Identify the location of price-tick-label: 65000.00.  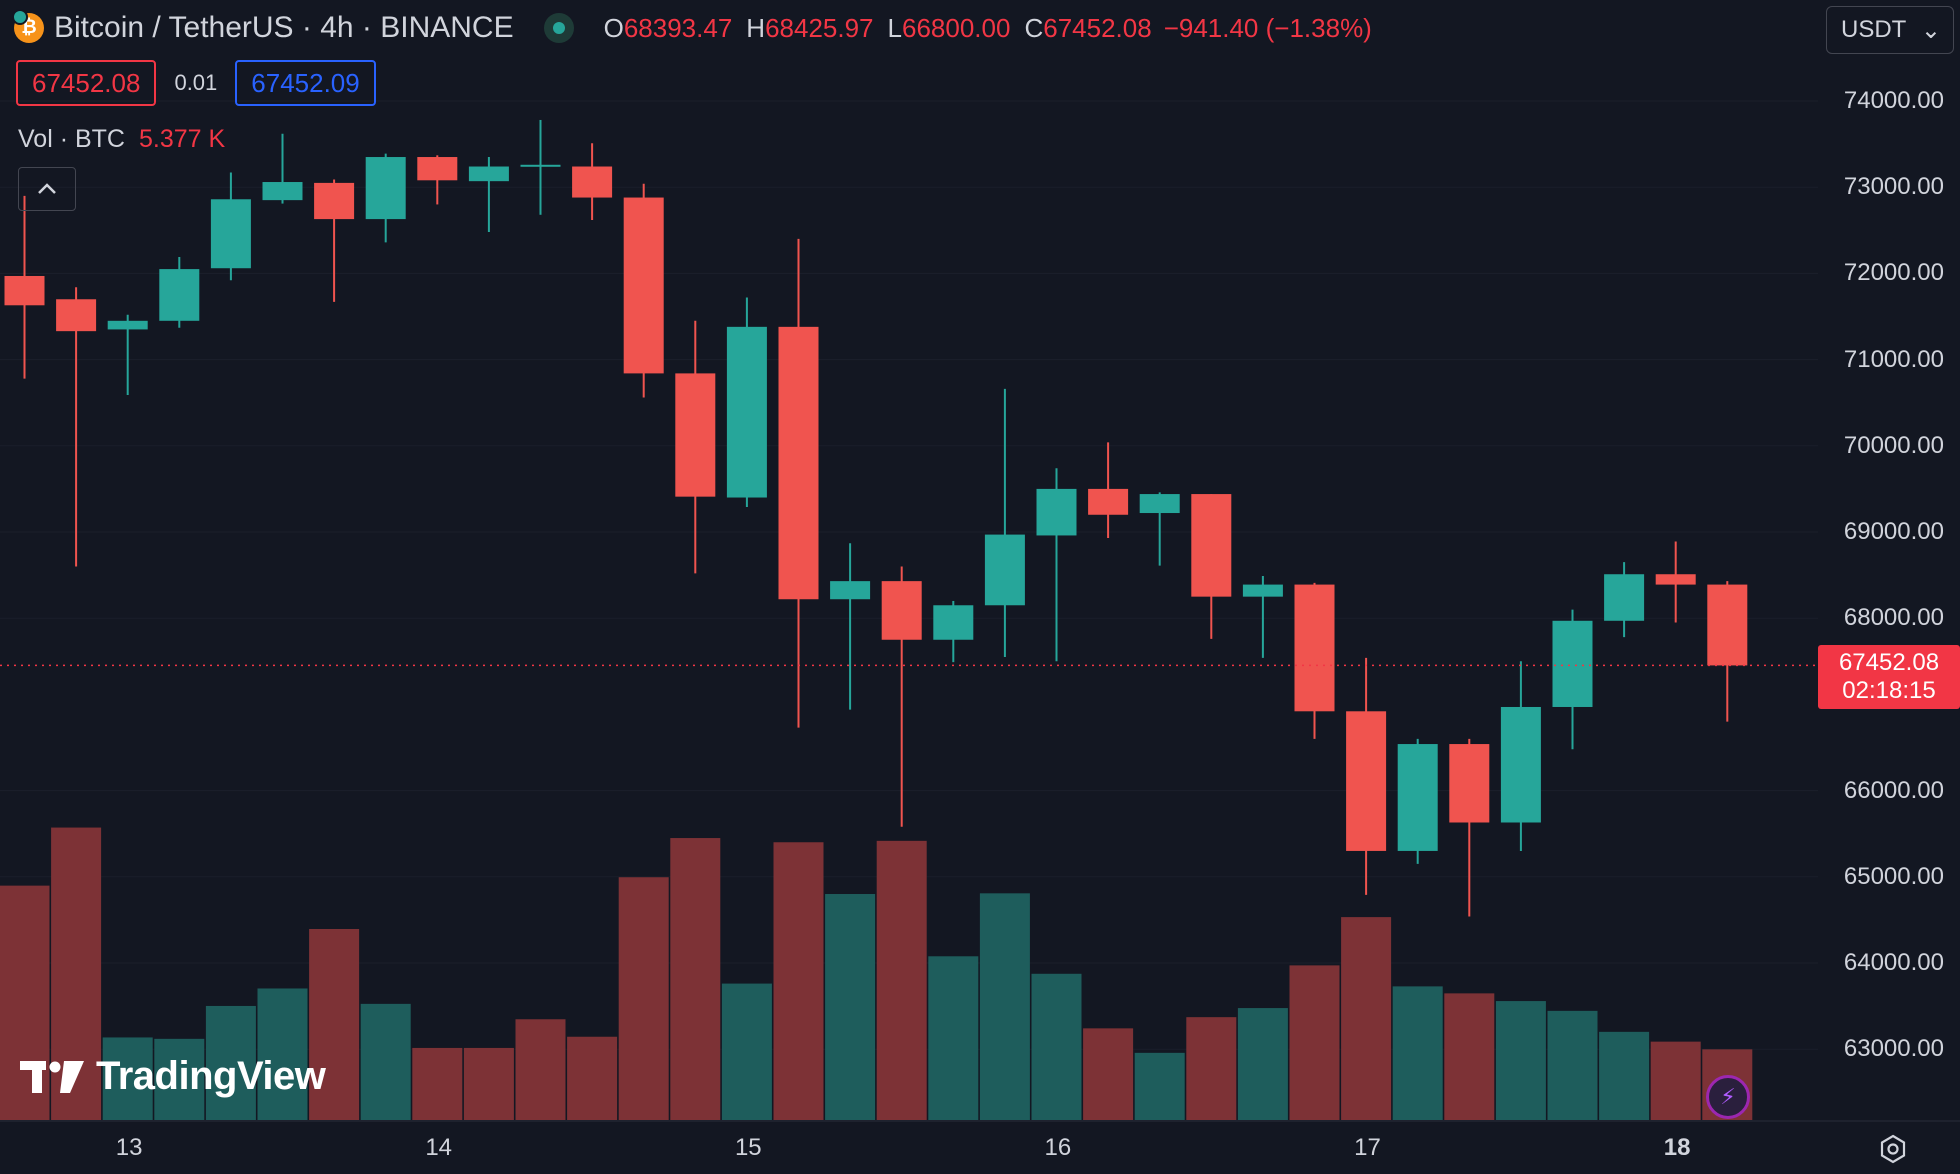
(1893, 876).